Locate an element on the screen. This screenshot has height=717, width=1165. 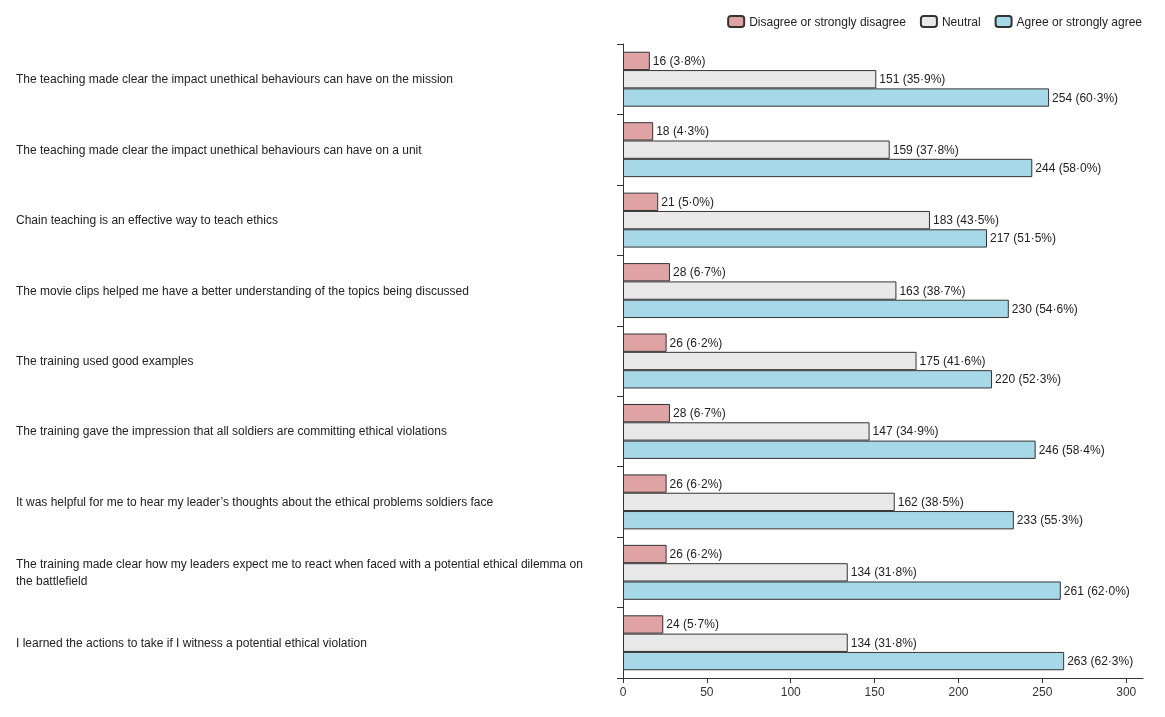
x-tick-label: 150 is located at coordinates (874, 692).